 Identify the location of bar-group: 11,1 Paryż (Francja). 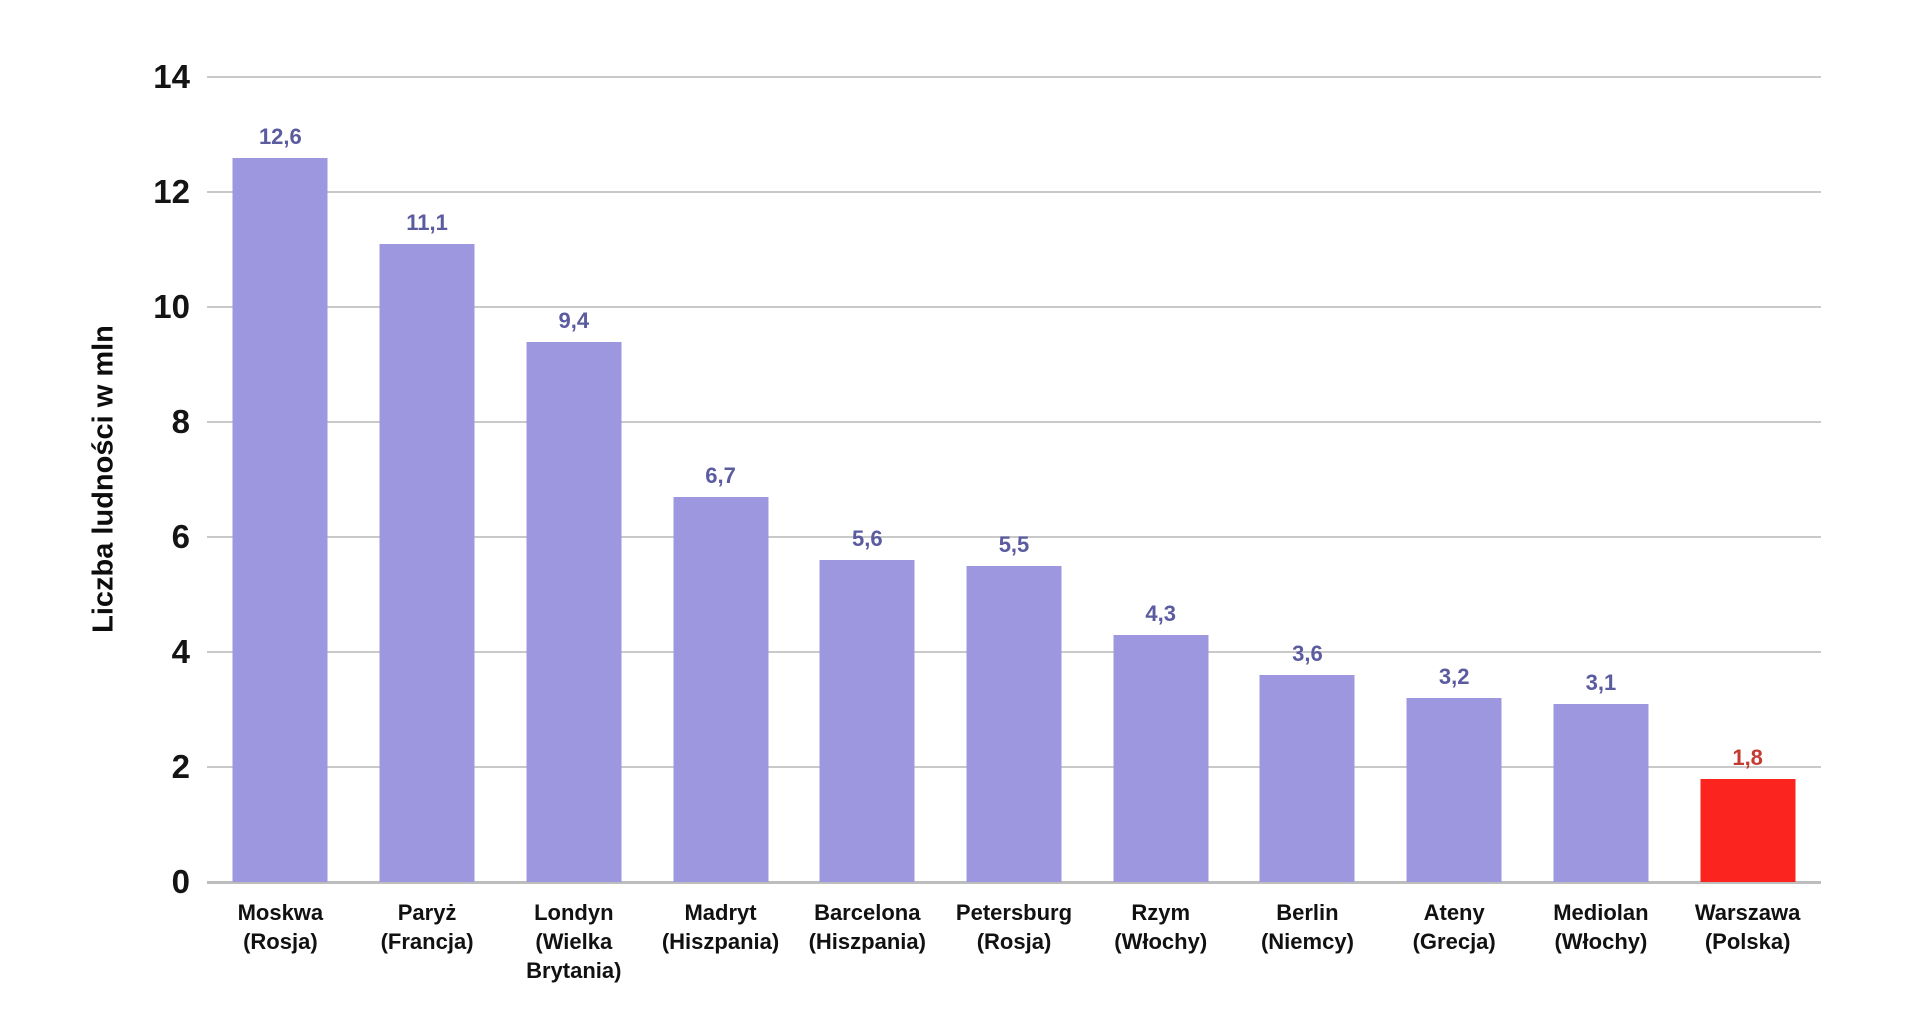
(427, 515).